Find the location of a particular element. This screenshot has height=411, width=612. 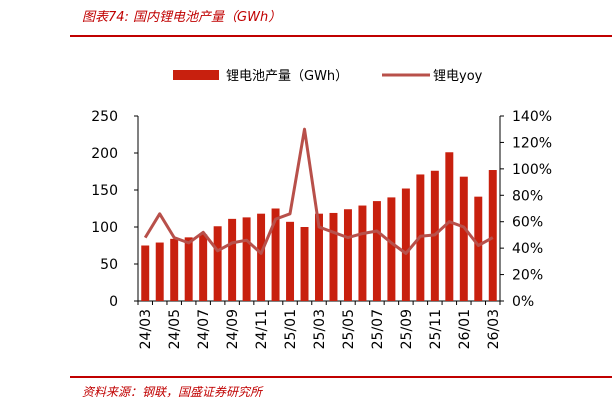

right-tick-label: 20% is located at coordinates (527, 276).